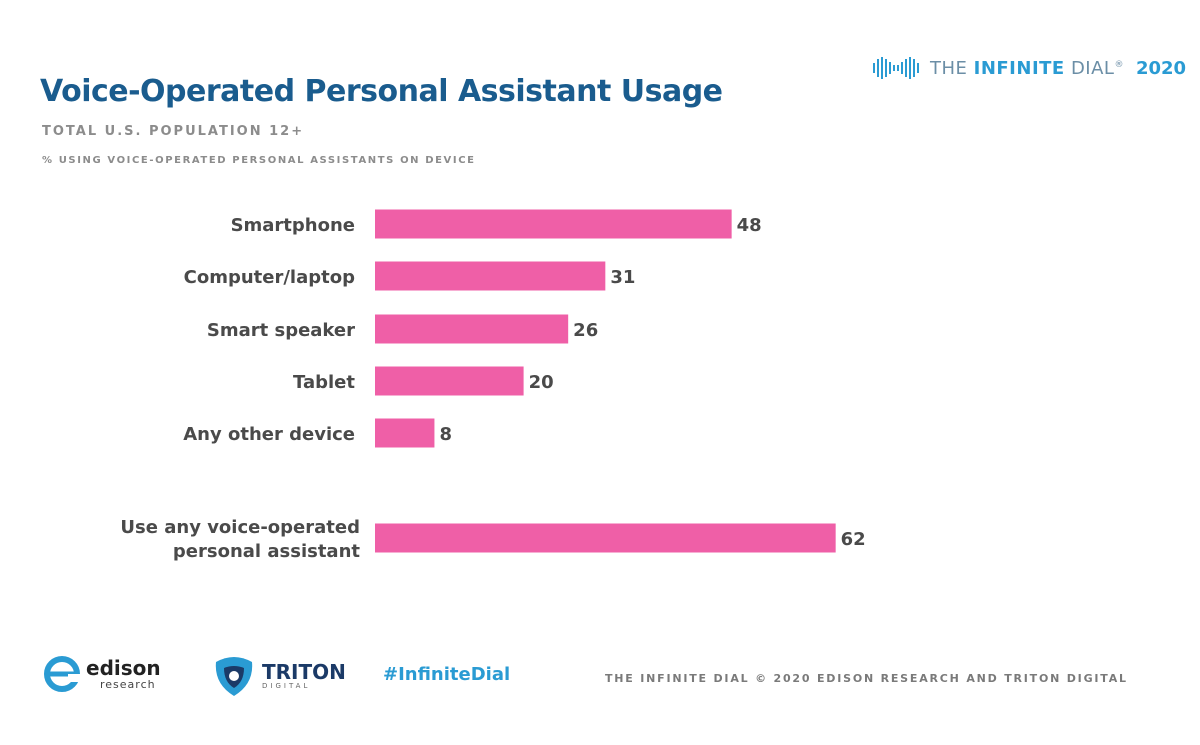 Image resolution: width=1200 pixels, height=745 pixels. I want to click on bar-value-label: 48, so click(749, 225).